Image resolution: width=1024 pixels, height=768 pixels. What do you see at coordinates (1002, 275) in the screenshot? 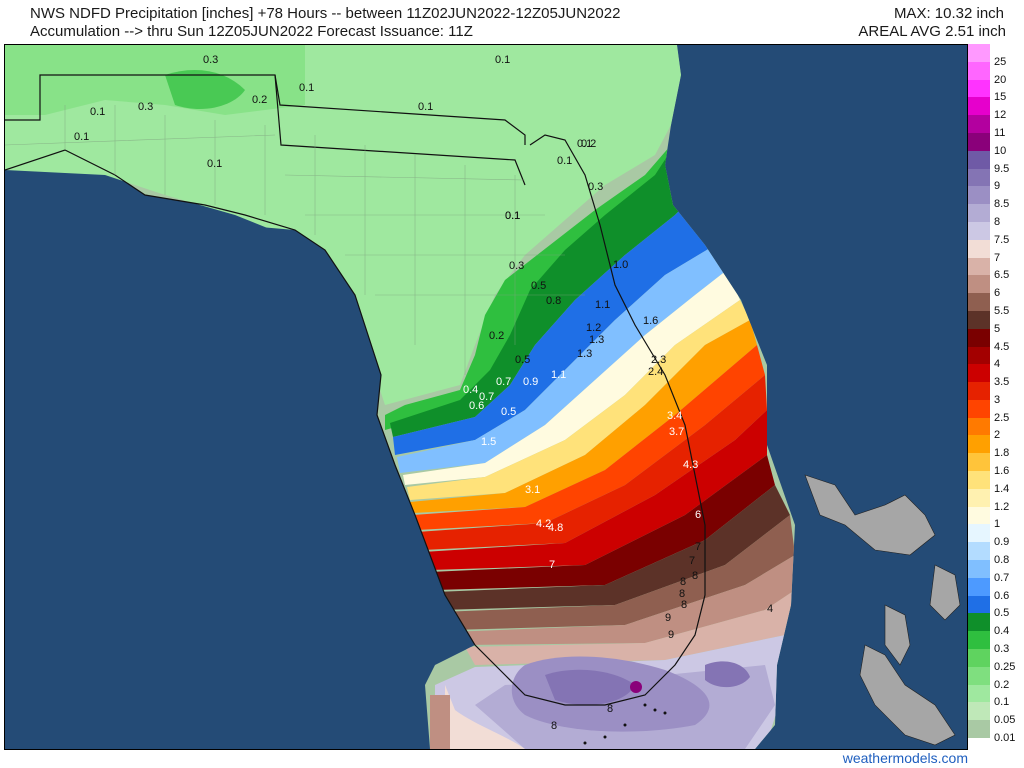
I see `legend-label: 6.5` at bounding box center [1002, 275].